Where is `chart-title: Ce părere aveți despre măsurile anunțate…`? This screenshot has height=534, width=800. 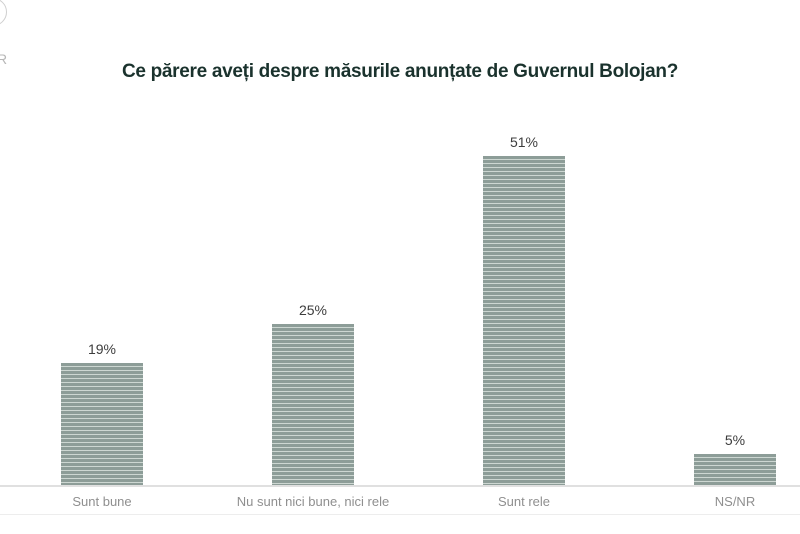
chart-title: Ce părere aveți despre măsurile anunțate… is located at coordinates (400, 71).